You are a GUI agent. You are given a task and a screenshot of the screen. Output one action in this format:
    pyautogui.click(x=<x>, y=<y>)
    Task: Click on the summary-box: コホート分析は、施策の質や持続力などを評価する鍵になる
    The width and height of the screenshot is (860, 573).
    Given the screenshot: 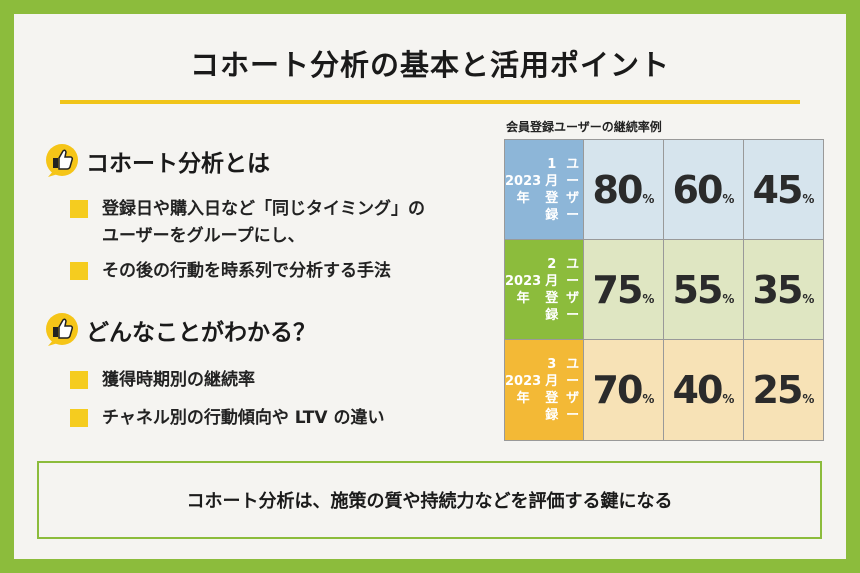 What is the action you would take?
    pyautogui.click(x=429, y=500)
    